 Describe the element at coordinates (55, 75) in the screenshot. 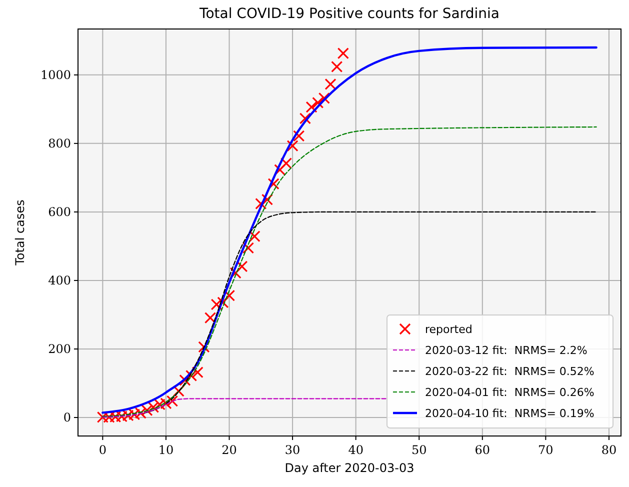

I see `y-tick-label: 1000` at that location.